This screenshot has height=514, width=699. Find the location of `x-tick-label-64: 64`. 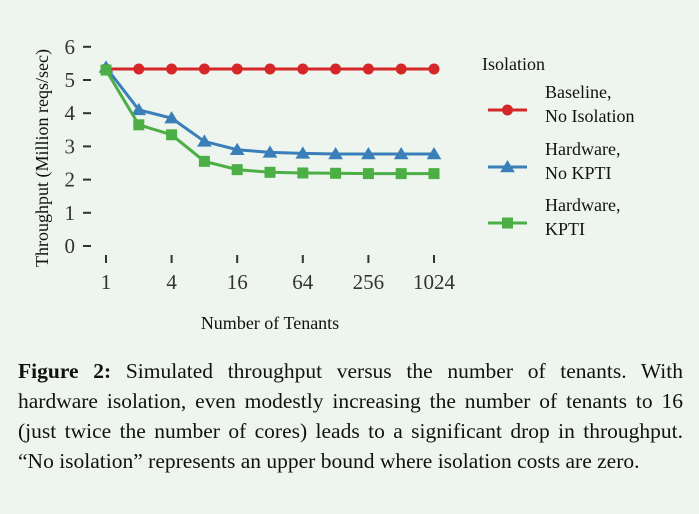

x-tick-label-64: 64 is located at coordinates (303, 282).